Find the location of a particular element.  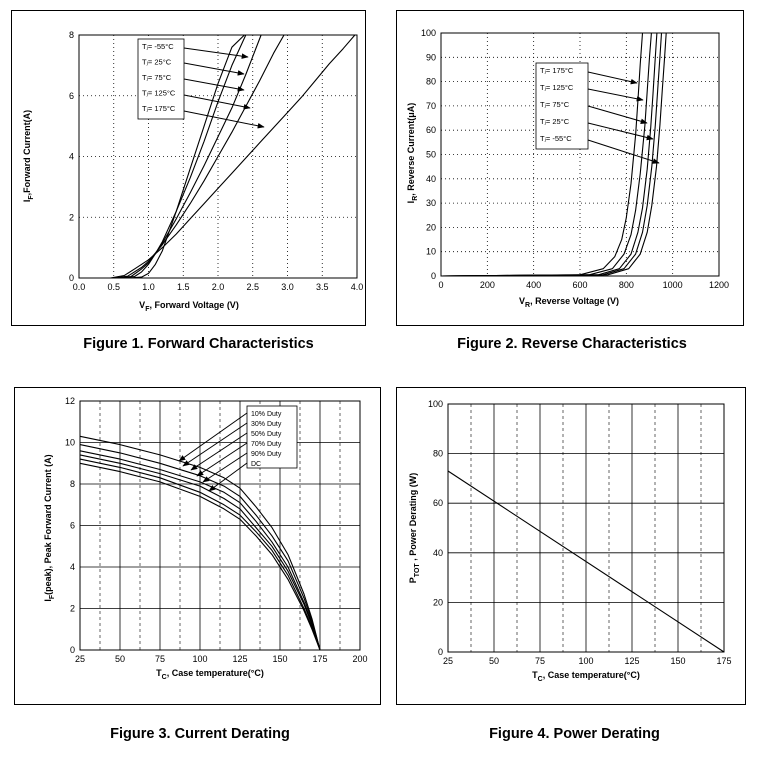

x-axis-label-rest: , Case temperature(°C) is located at coordinates (591, 675).